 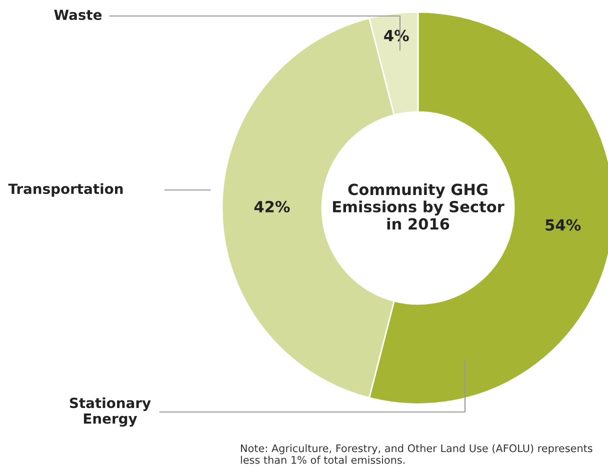 I want to click on text: Note: Agriculture, Forestry, and Other Land Use (AFOLU) represents less than 1% of total emissions., so click(x=416, y=454).